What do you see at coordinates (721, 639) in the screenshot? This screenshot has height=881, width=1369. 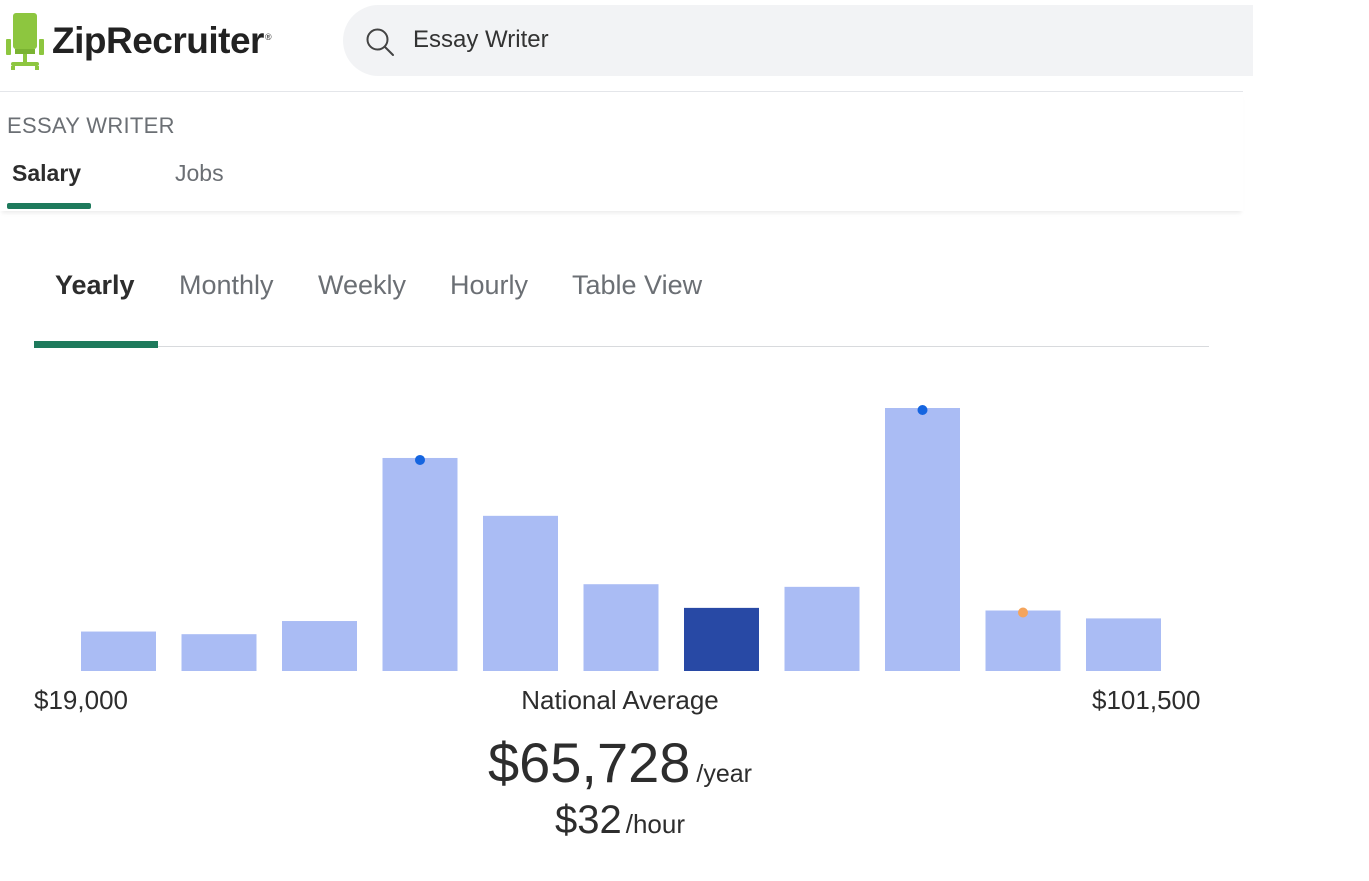 I see `histogram-bar-average` at bounding box center [721, 639].